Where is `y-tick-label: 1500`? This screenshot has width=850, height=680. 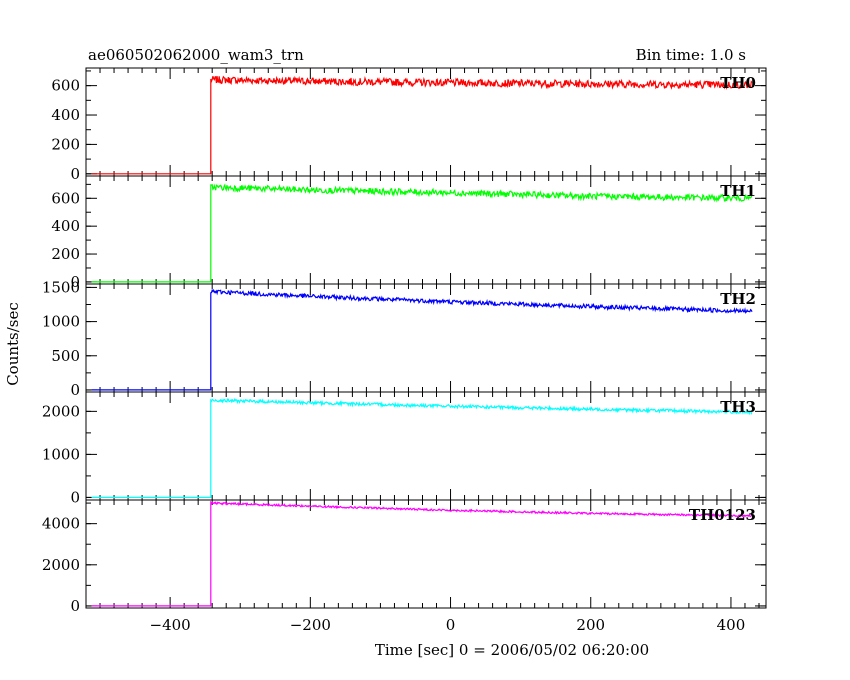 y-tick-label: 1500 is located at coordinates (61, 287).